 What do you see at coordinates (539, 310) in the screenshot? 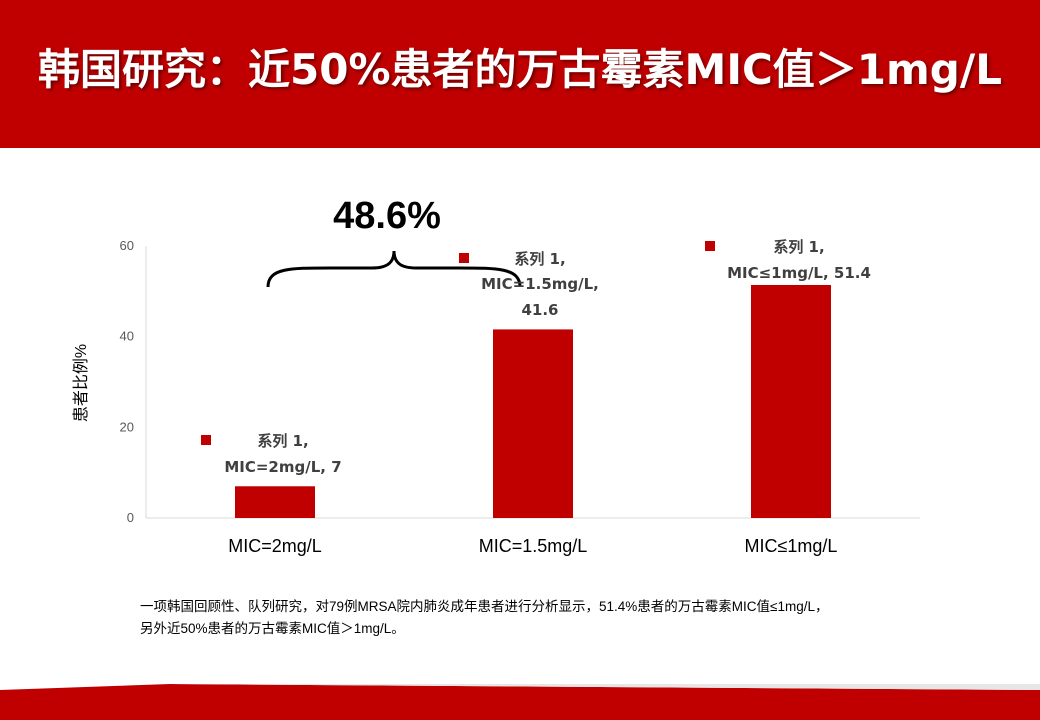
I see `data-label: 41.6` at bounding box center [539, 310].